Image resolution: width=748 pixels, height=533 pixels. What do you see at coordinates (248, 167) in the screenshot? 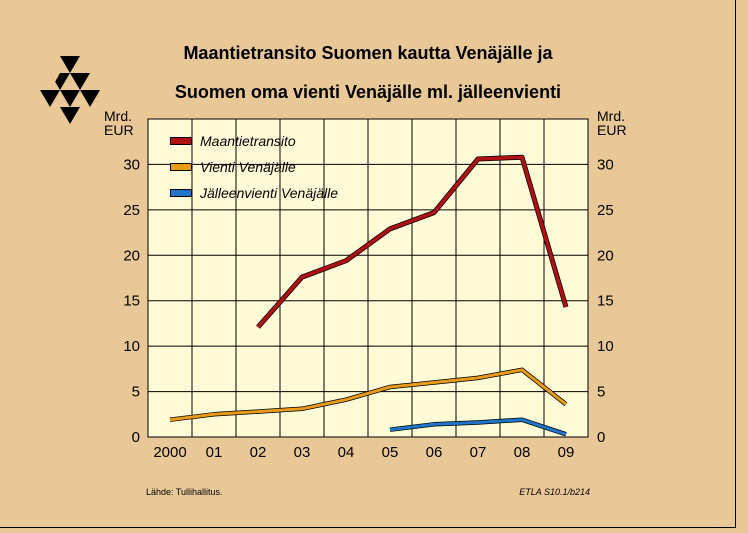
I see `legend-label: Vienti Venäjälle` at bounding box center [248, 167].